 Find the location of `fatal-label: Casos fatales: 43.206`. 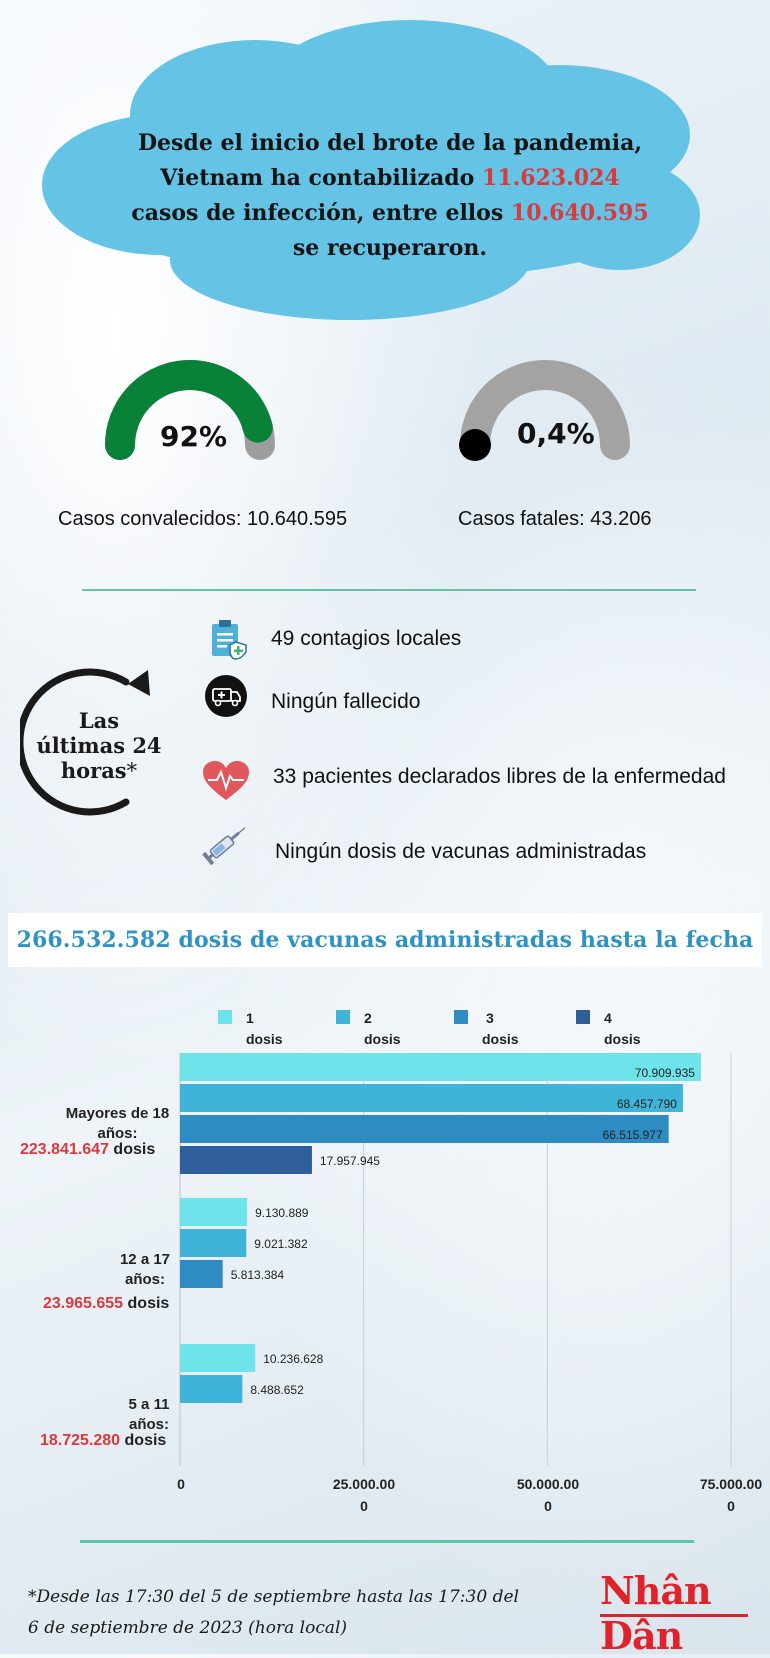

fatal-label: Casos fatales: 43.206 is located at coordinates (555, 519).